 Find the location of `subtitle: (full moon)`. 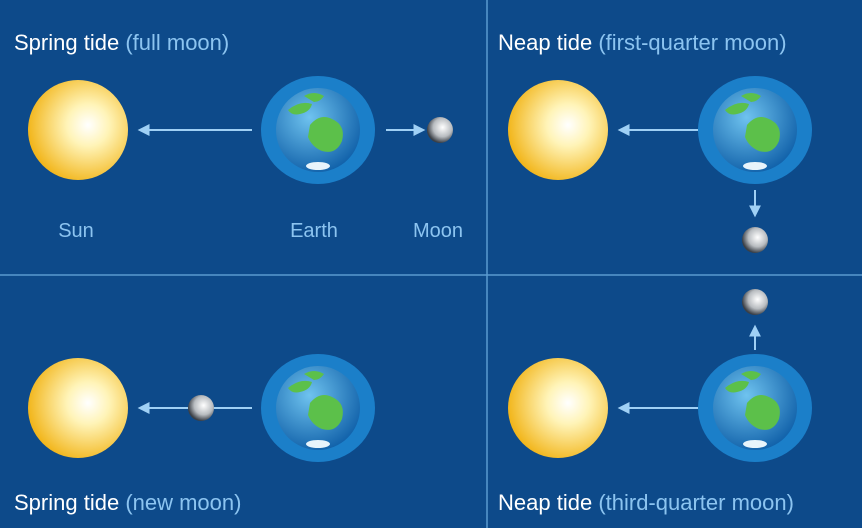

subtitle: (full moon) is located at coordinates (177, 42).